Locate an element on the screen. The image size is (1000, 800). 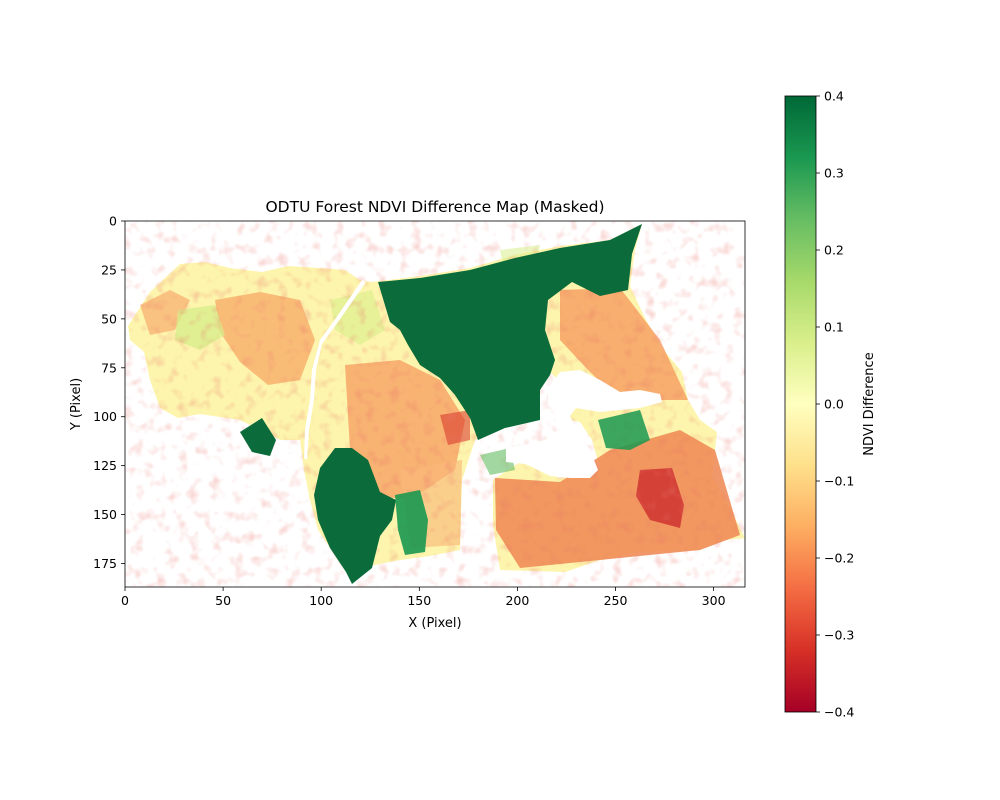
forest-northeast is located at coordinates (510, 332).